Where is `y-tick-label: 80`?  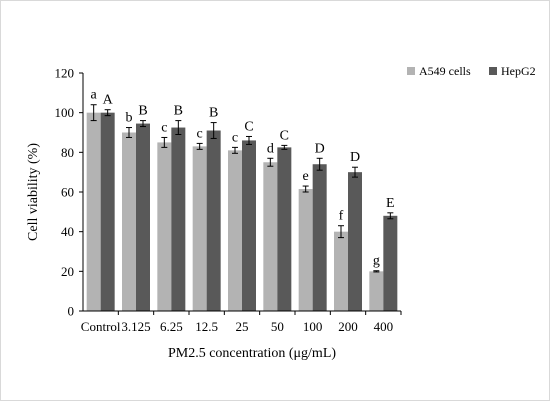 y-tick-label: 80 is located at coordinates (67, 152).